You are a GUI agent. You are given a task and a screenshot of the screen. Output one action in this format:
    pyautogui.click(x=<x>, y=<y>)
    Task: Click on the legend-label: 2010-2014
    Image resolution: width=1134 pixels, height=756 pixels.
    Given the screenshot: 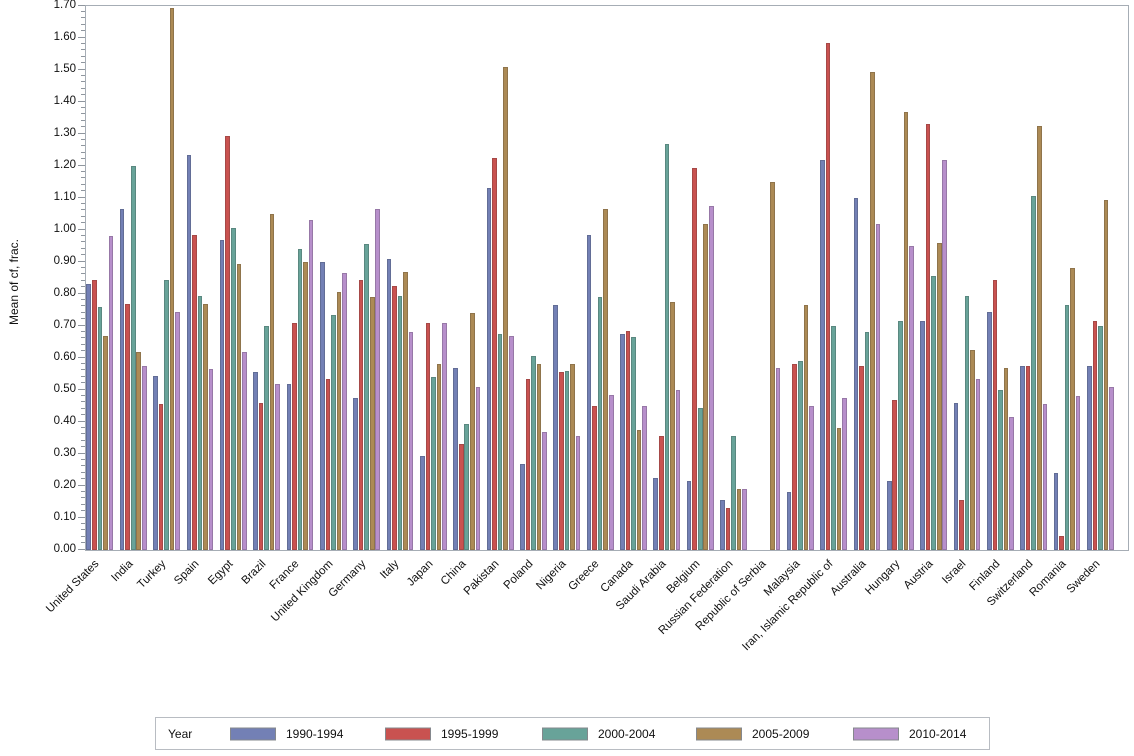 What is the action you would take?
    pyautogui.click(x=938, y=733)
    